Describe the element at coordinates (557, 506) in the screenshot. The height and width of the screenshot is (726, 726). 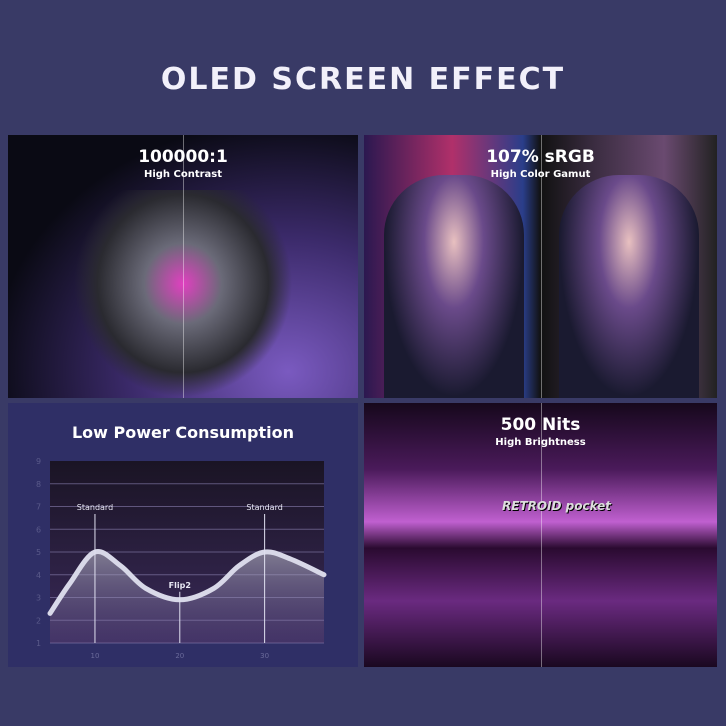
I see `retroid-logo: RETROID pocket` at that location.